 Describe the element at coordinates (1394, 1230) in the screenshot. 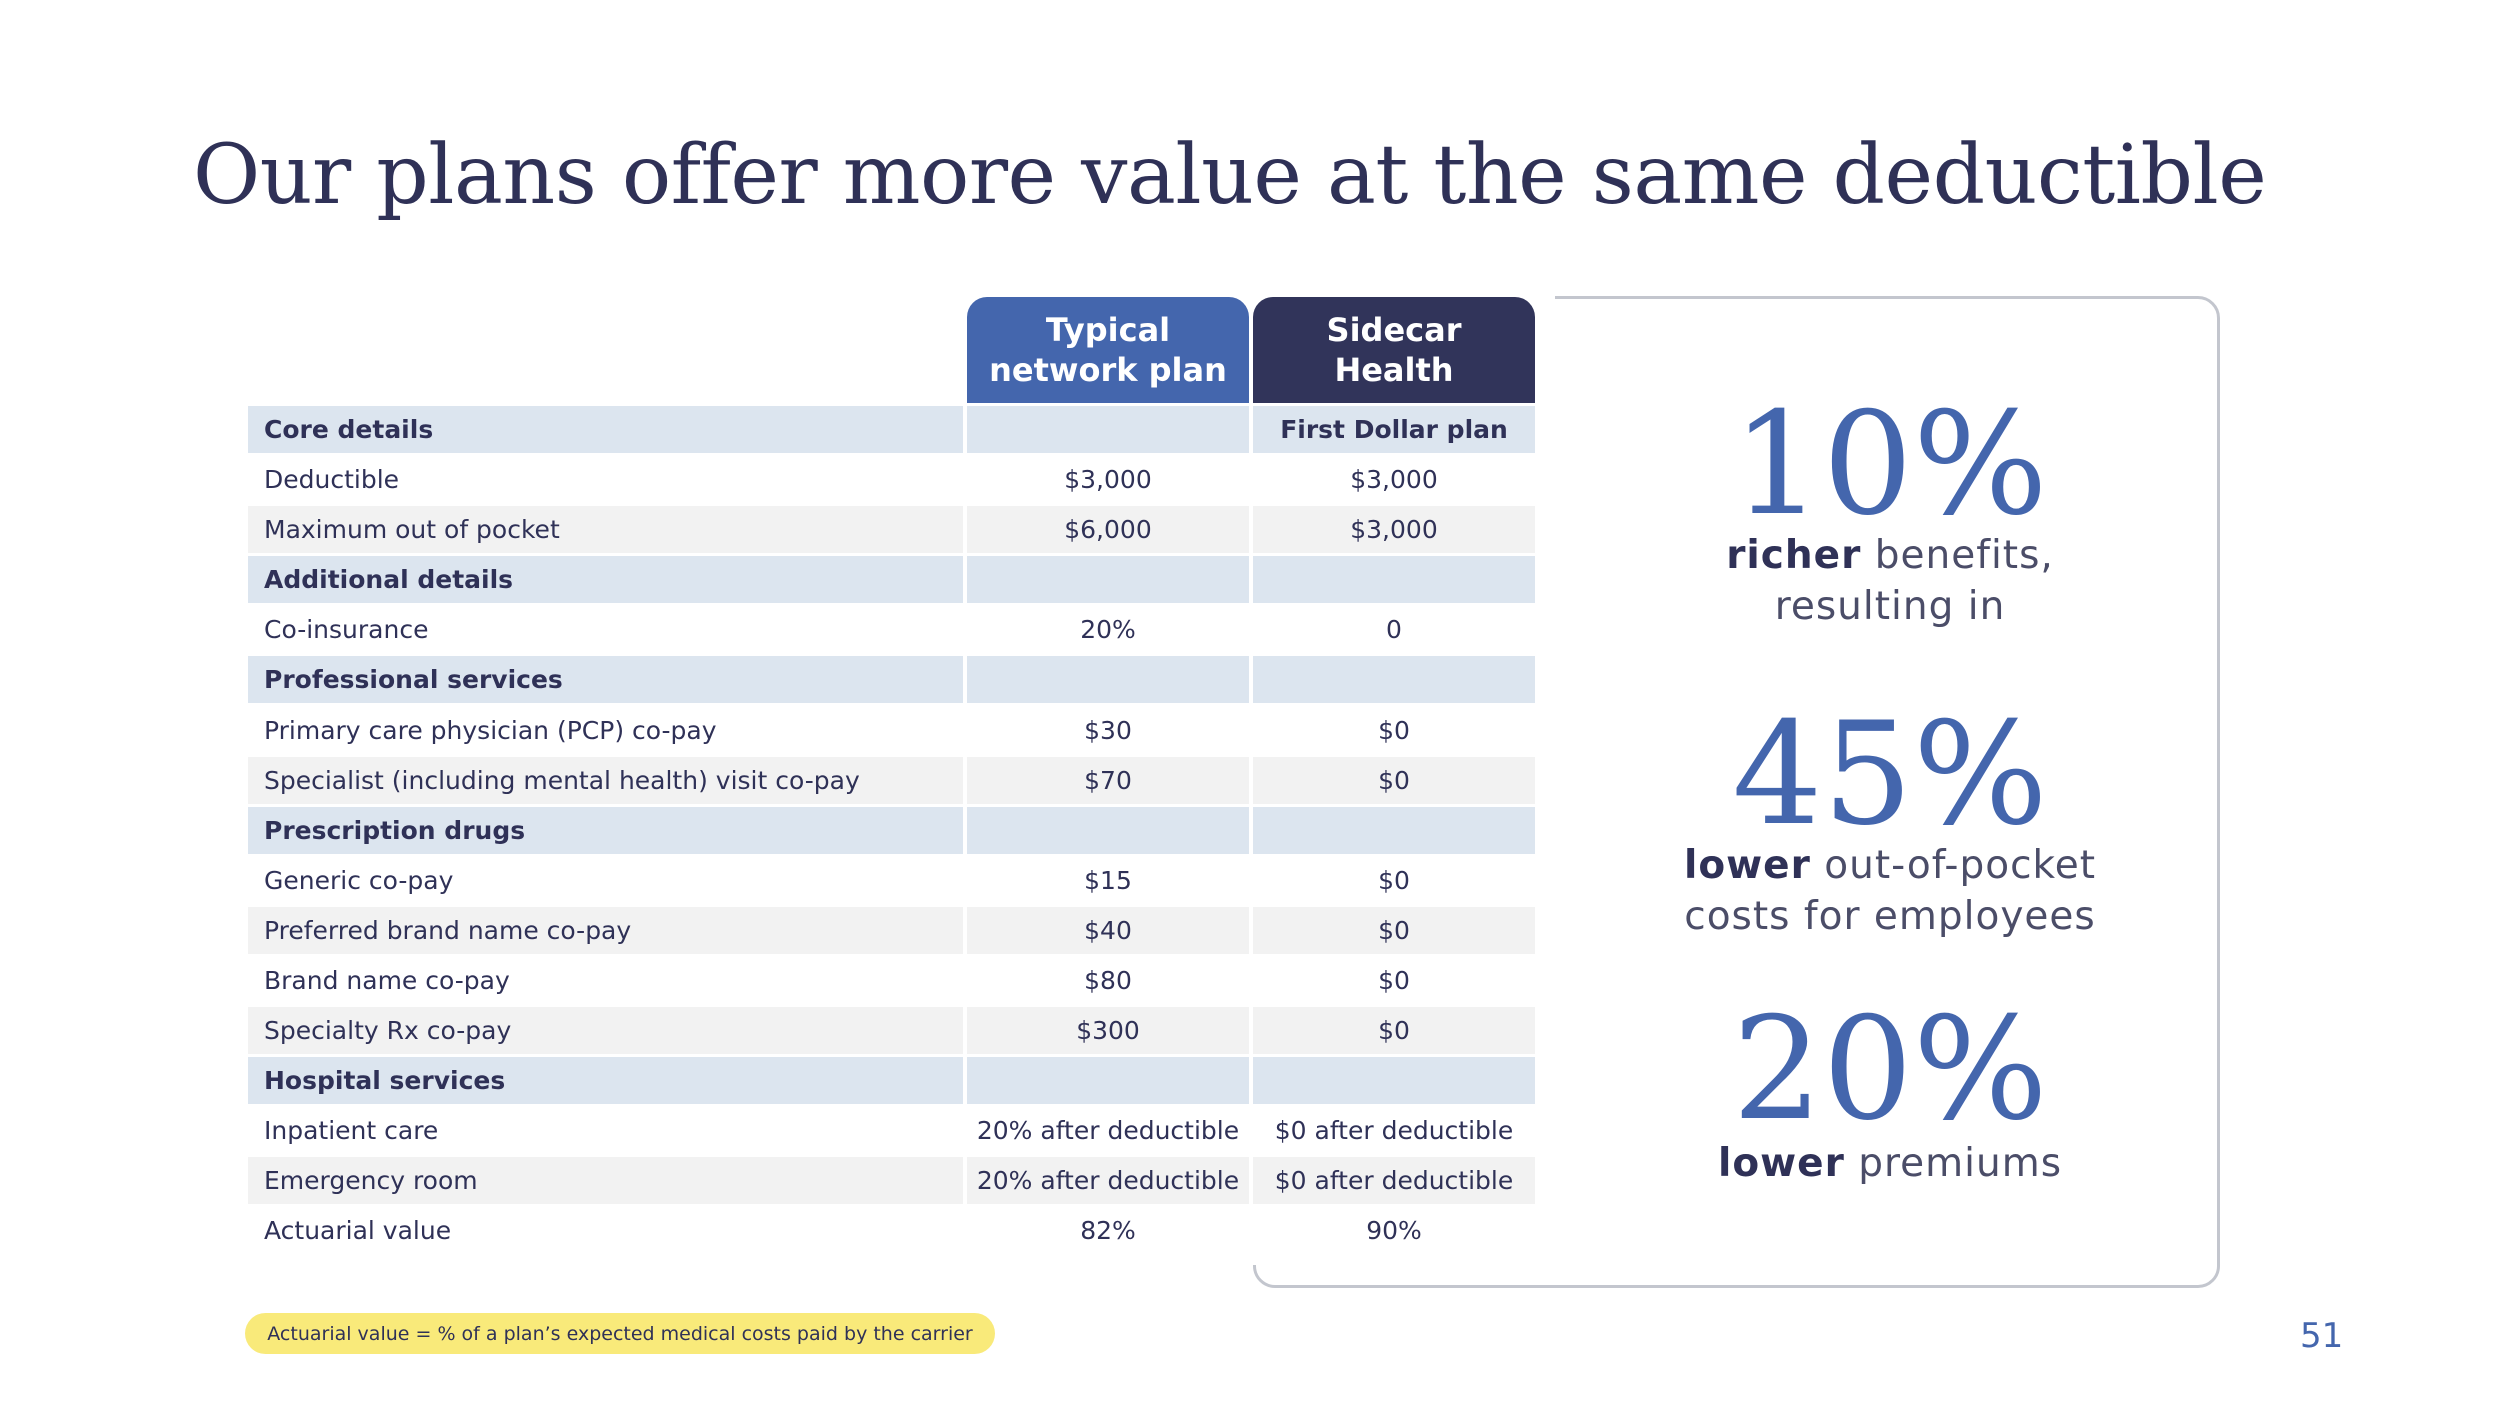

I see `sidecar-value: 90%` at that location.